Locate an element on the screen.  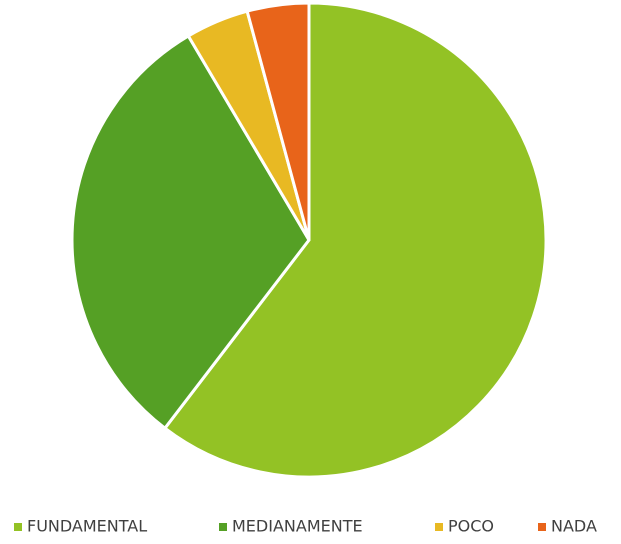
legend-label: FUNDAMENTAL is located at coordinates (87, 526).